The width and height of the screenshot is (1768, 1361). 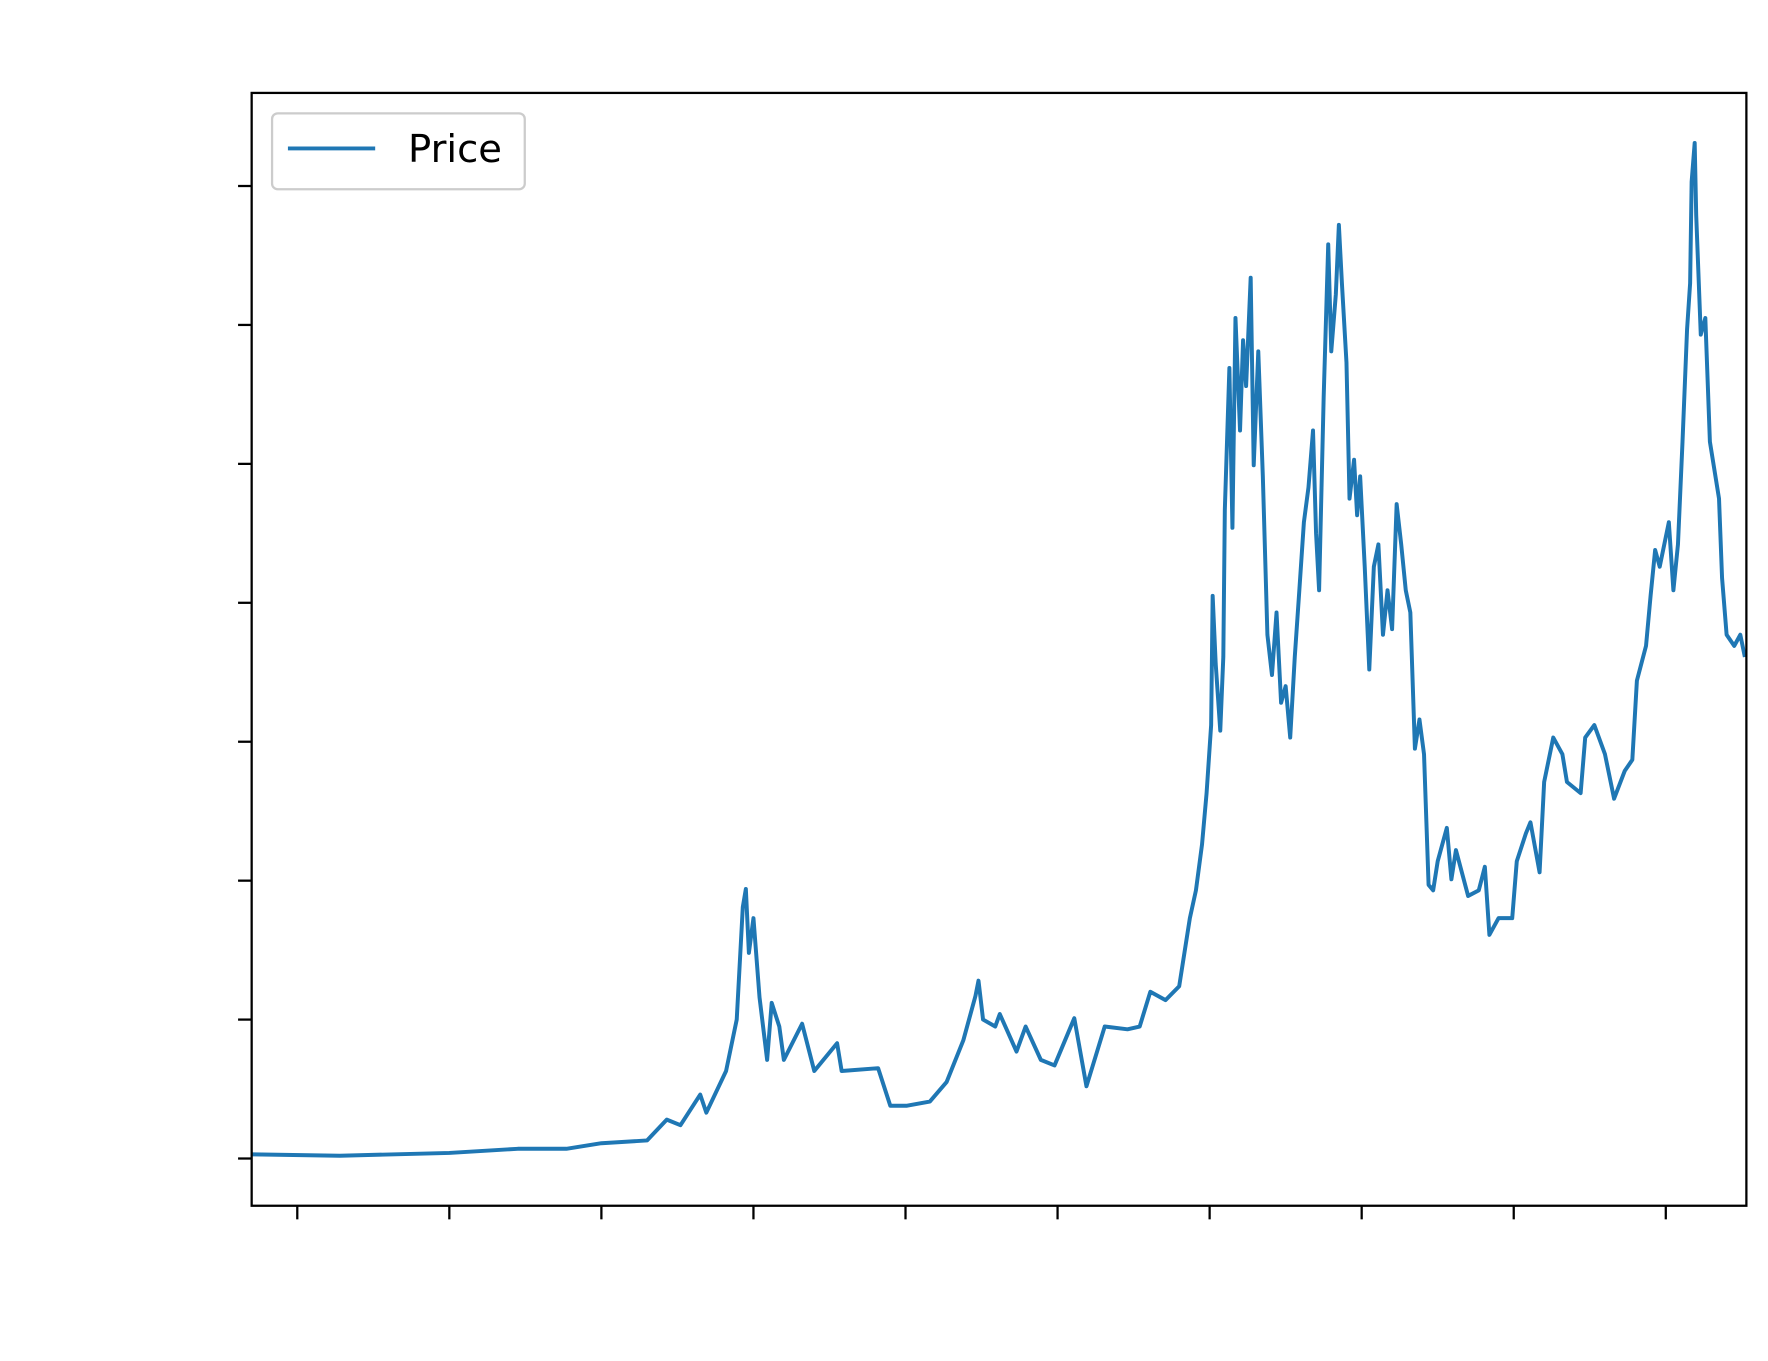 I want to click on legend: Price, so click(x=398, y=151).